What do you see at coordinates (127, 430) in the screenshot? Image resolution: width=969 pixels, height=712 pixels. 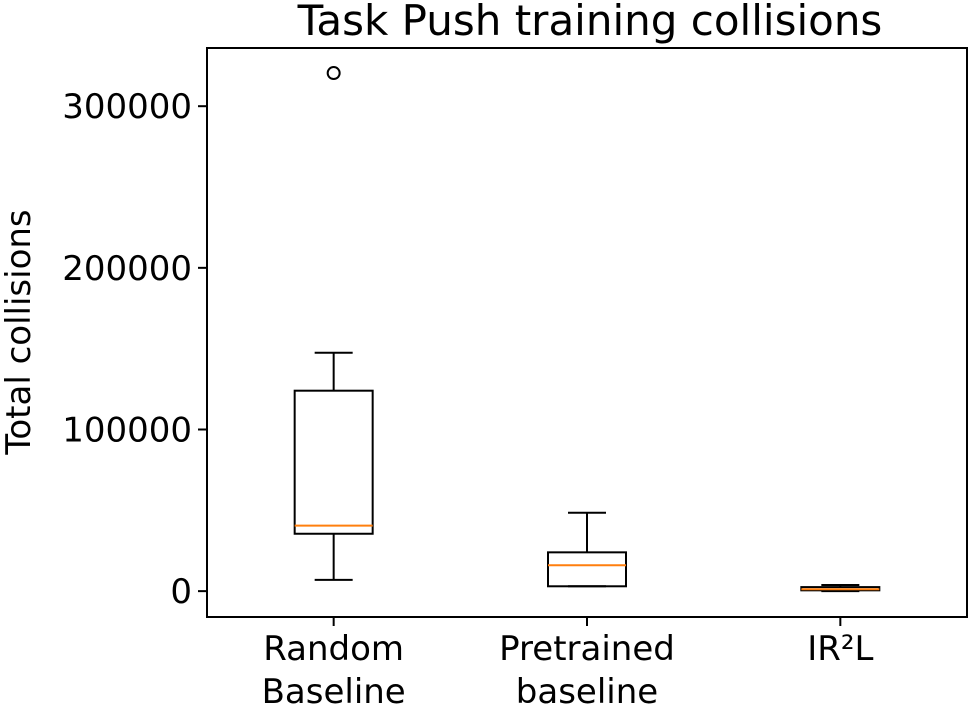 I see `y-tick-label: 100000` at bounding box center [127, 430].